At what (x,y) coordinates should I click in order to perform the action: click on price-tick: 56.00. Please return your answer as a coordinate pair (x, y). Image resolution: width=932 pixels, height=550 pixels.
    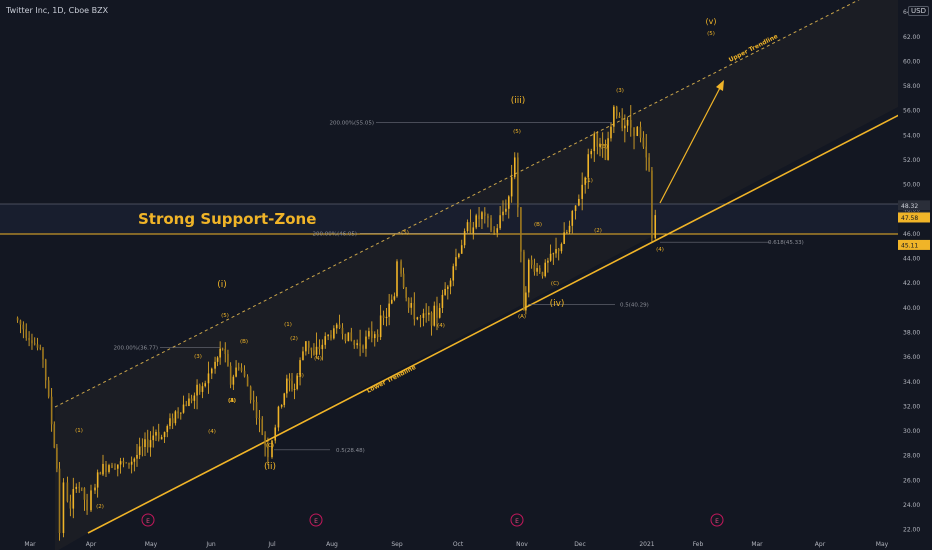
    Looking at the image, I should click on (911, 111).